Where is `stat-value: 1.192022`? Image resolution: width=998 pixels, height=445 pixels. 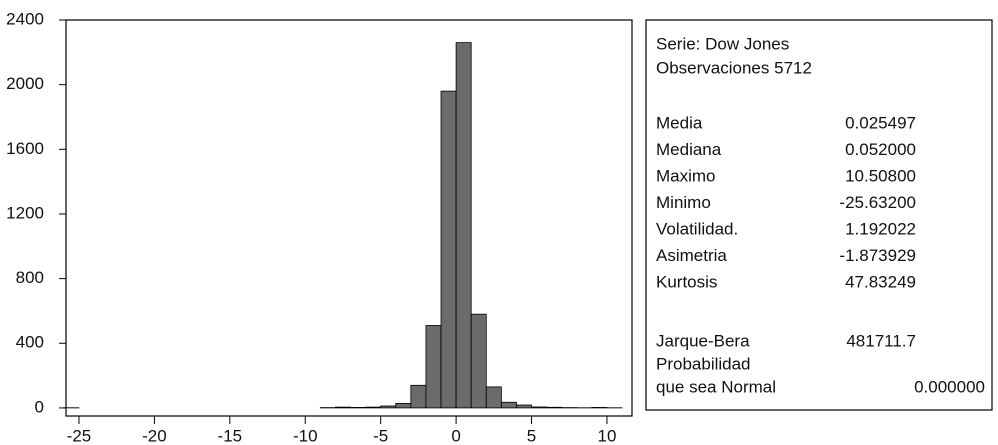
stat-value: 1.192022 is located at coordinates (880, 228).